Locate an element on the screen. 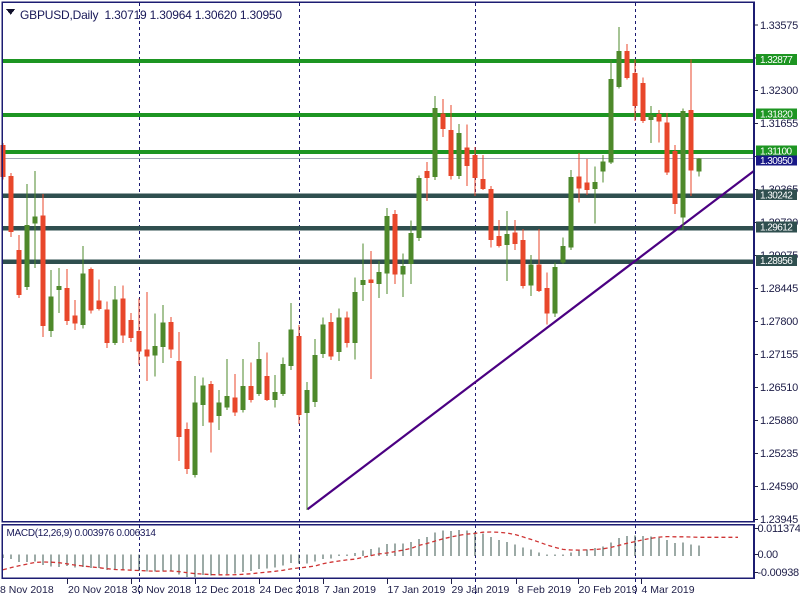  svg-text: 8 Nov 2018 is located at coordinates (27, 590).